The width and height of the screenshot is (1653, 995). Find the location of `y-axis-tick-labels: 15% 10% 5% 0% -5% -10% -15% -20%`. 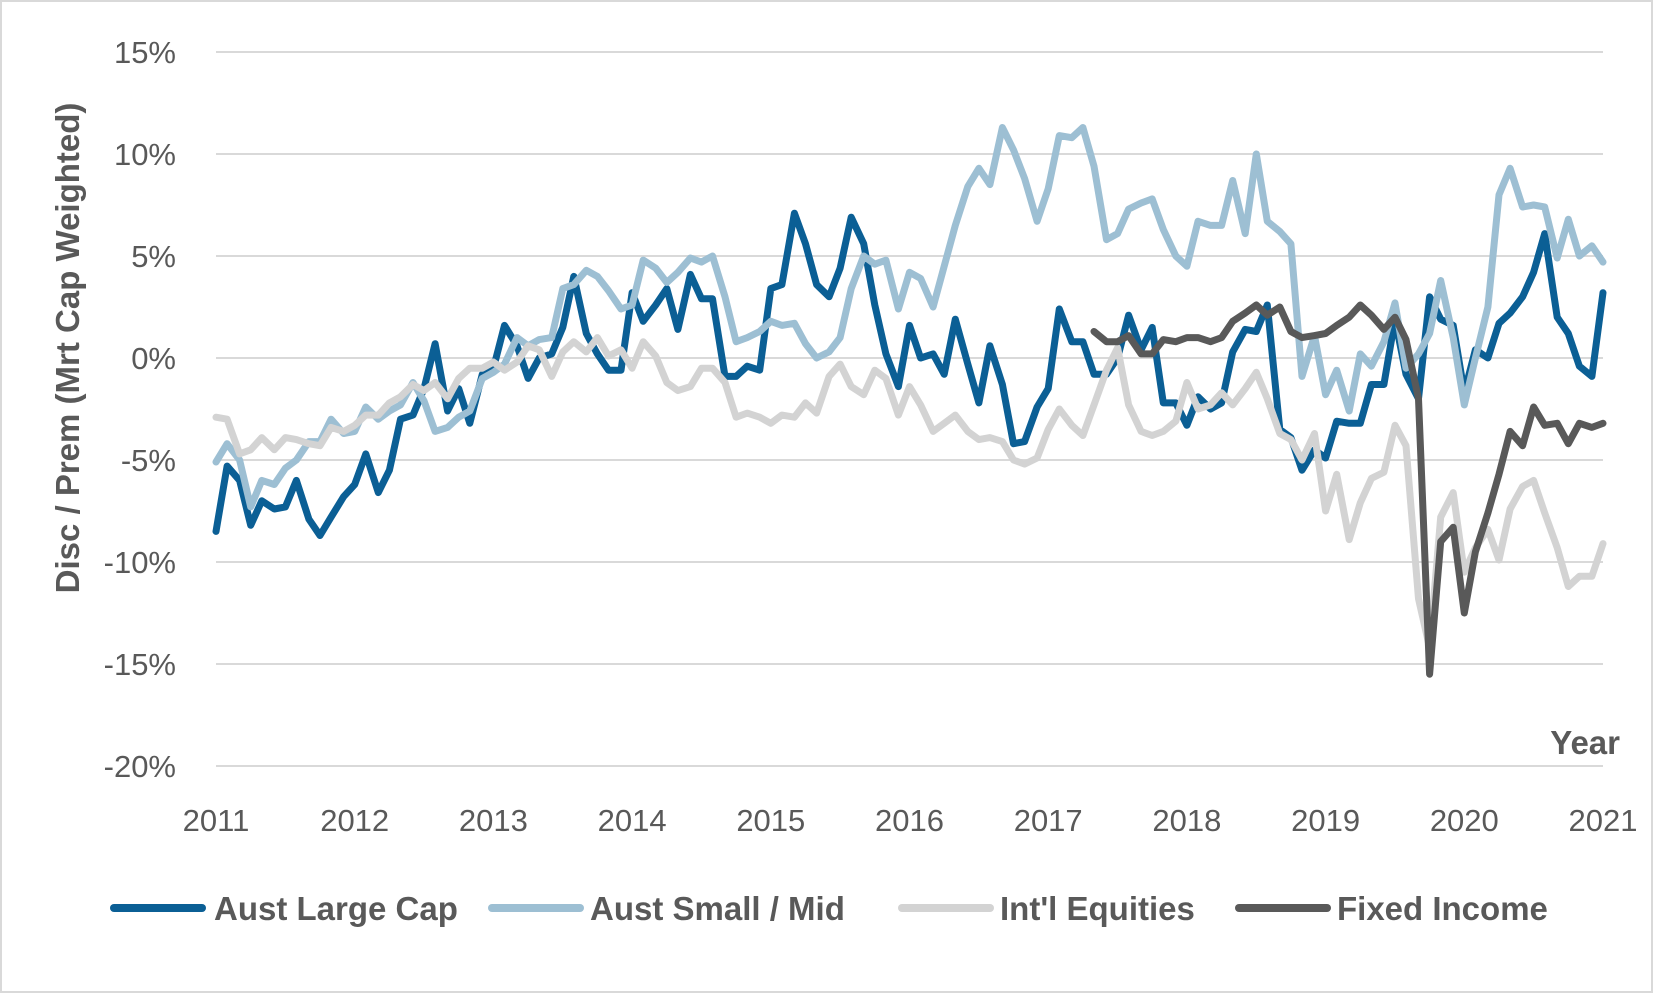

y-axis-tick-labels: 15% 10% 5% 0% -5% -10% -15% -20% is located at coordinates (140, 409).